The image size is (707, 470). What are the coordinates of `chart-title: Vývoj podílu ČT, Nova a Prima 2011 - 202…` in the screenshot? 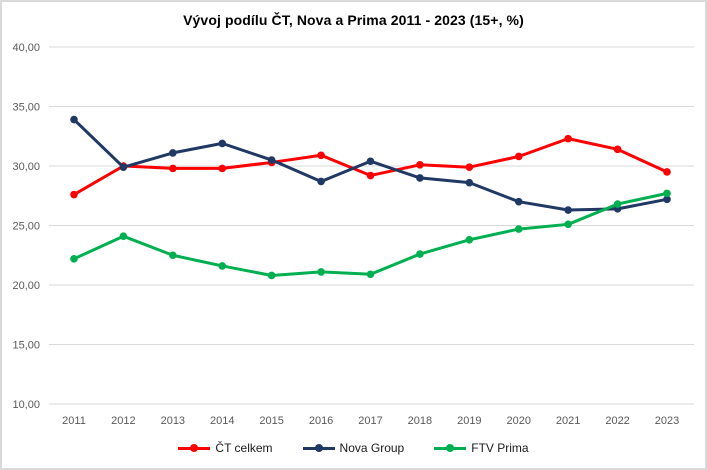 It's located at (353, 20).